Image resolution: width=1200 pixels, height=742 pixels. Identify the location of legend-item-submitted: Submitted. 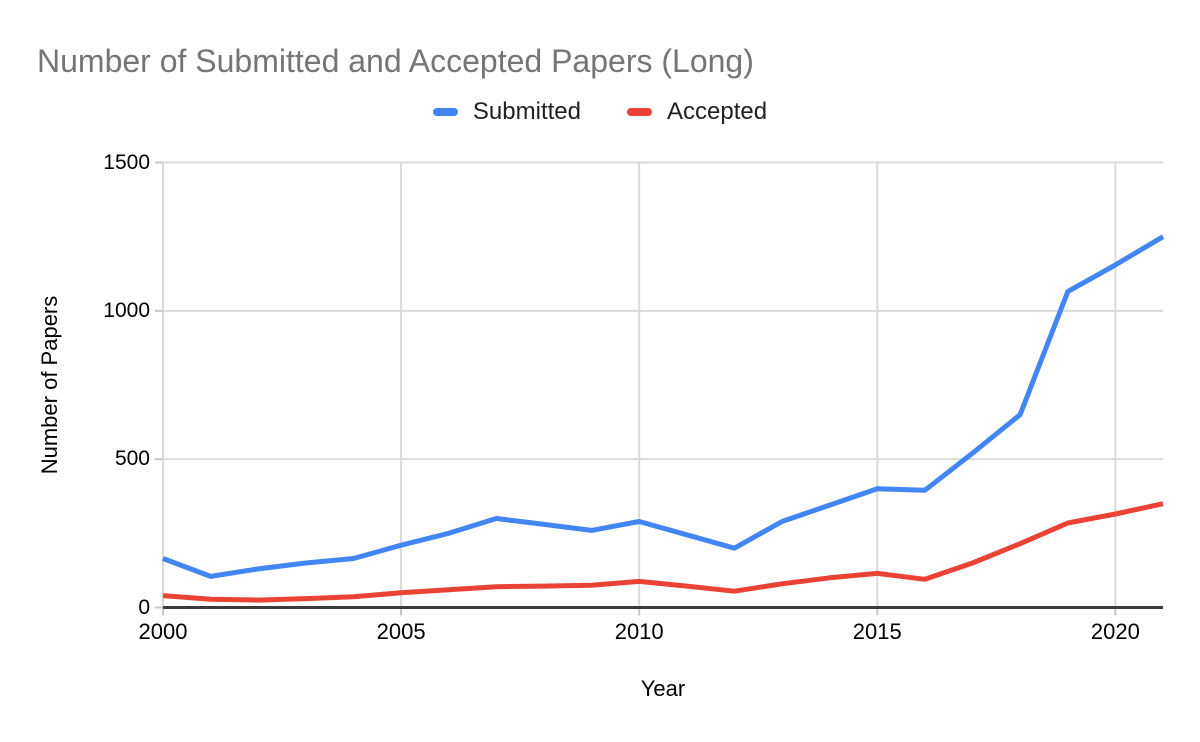
(506, 111).